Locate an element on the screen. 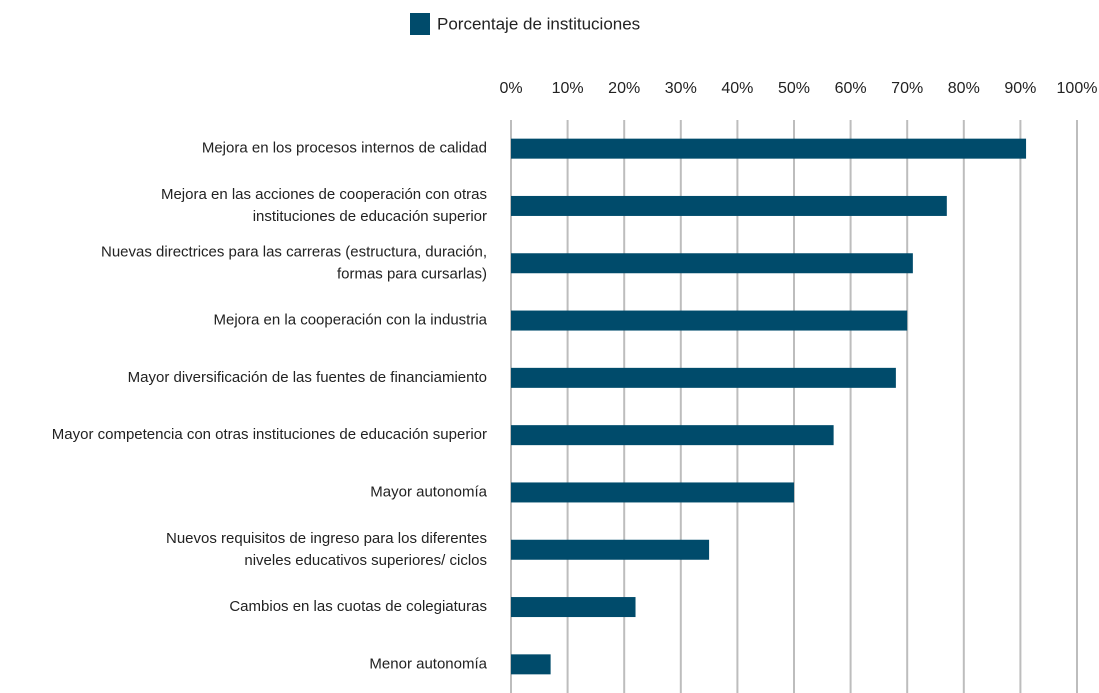 The height and width of the screenshot is (693, 1099). x-tick-label: 0% is located at coordinates (510, 88).